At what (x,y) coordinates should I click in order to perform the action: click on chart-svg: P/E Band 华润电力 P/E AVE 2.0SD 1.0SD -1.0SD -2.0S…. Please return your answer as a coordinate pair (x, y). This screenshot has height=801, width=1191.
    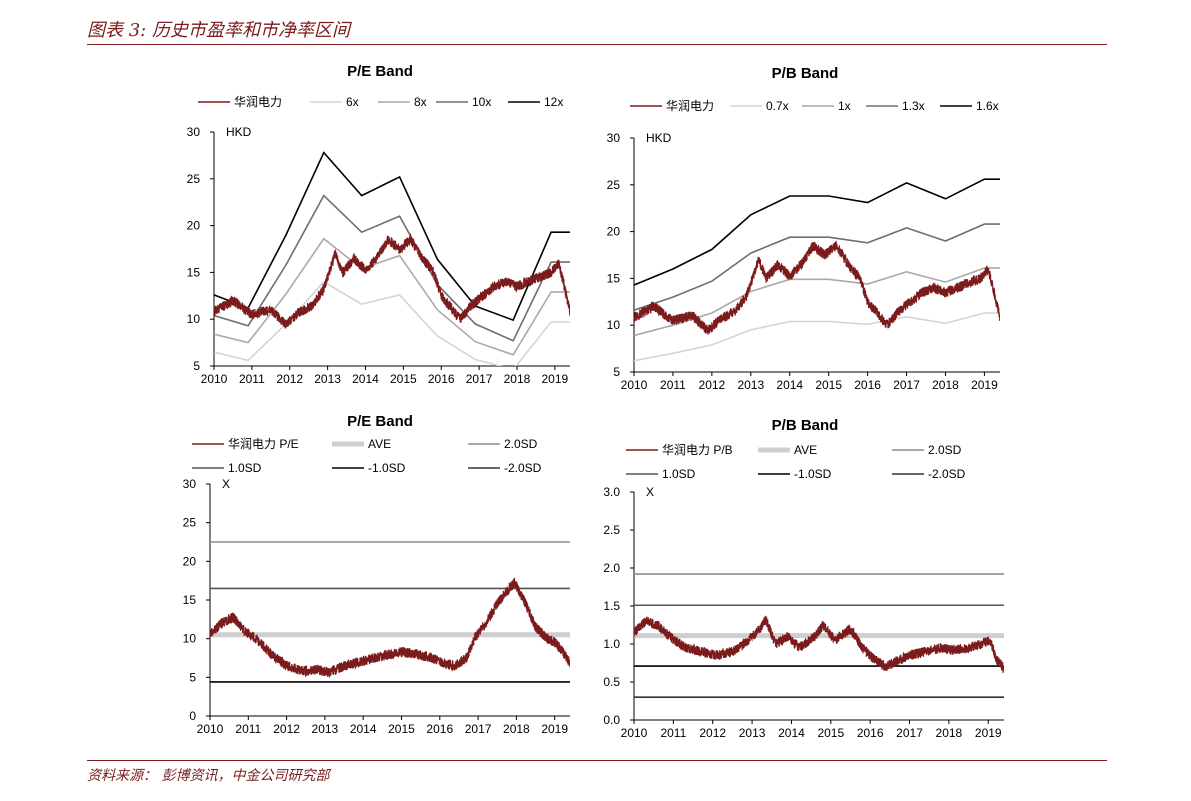
    Looking at the image, I should click on (376, 574).